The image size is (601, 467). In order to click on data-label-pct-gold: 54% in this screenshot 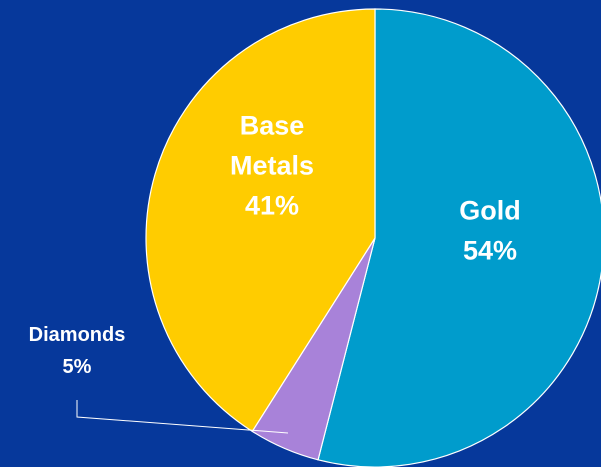, I will do `click(490, 250)`.